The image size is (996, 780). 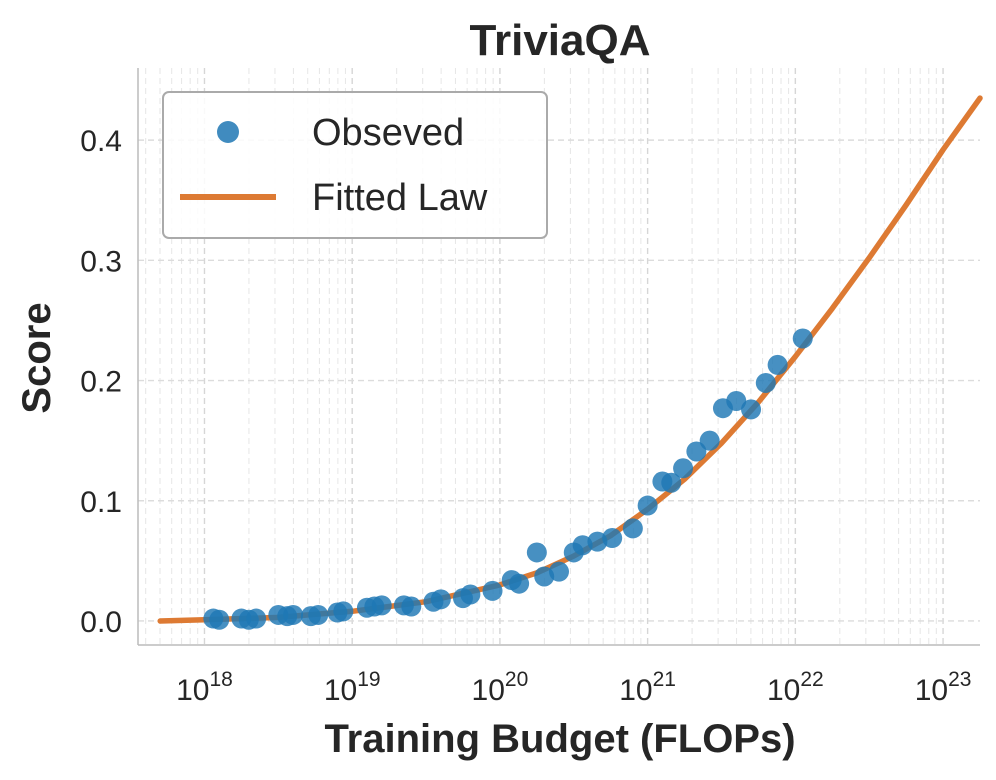 What do you see at coordinates (400, 198) in the screenshot?
I see `legend-label-fitted-law: Fitted Law` at bounding box center [400, 198].